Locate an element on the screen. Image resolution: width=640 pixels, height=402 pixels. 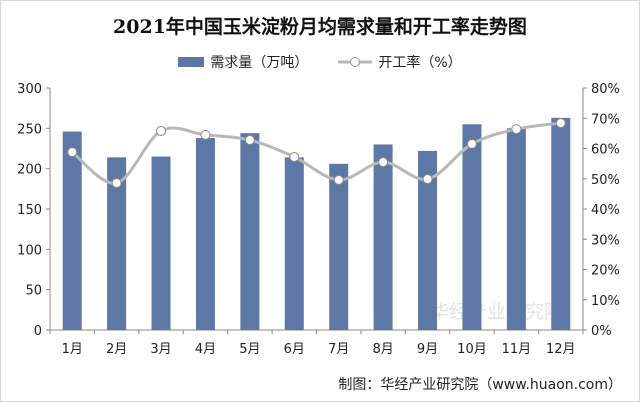
rate-line is located at coordinates (316, 153).